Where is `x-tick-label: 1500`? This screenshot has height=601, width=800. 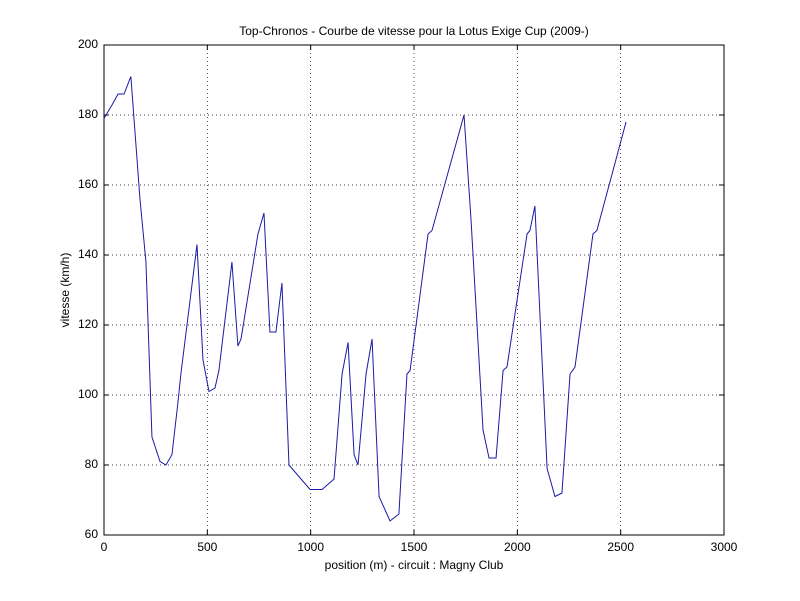 x-tick-label: 1500 is located at coordinates (414, 547).